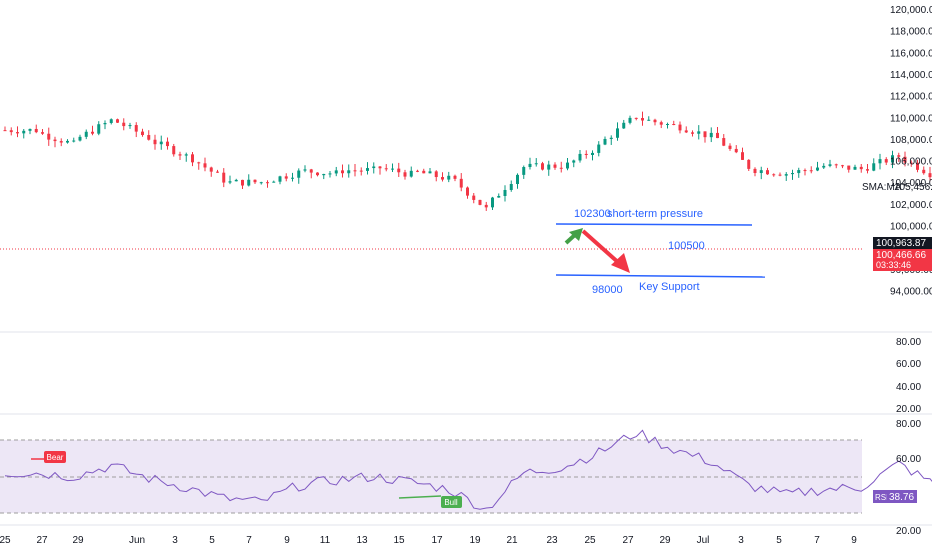 The image size is (932, 550). Describe the element at coordinates (913, 187) in the screenshot. I see `sma-value: 105,456.26` at that location.